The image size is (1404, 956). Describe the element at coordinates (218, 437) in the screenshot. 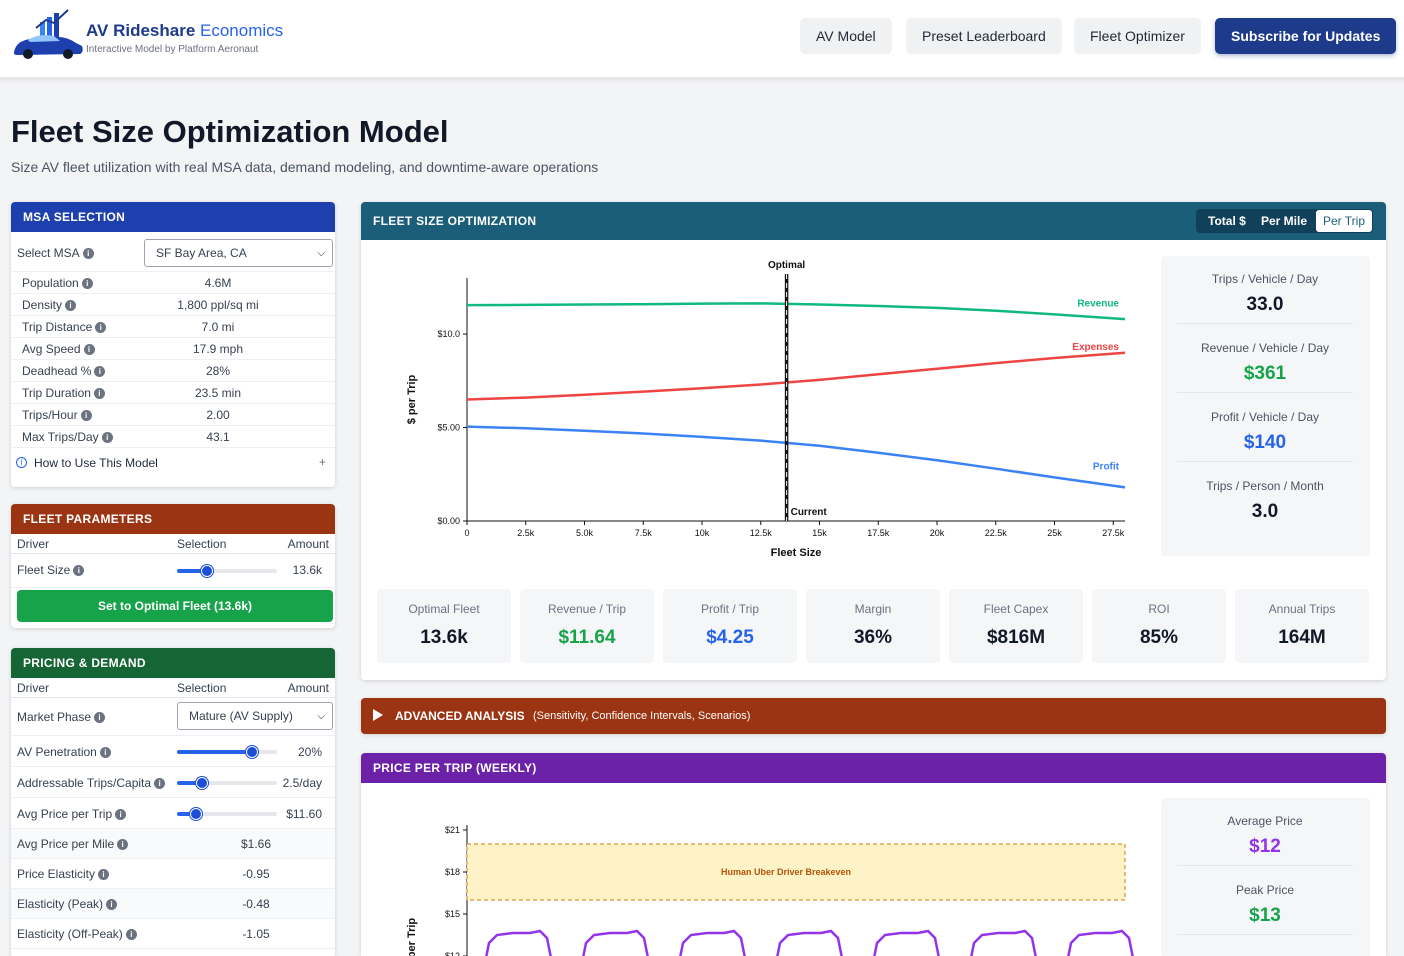

I see `max-trips-day-value: 43.1` at that location.